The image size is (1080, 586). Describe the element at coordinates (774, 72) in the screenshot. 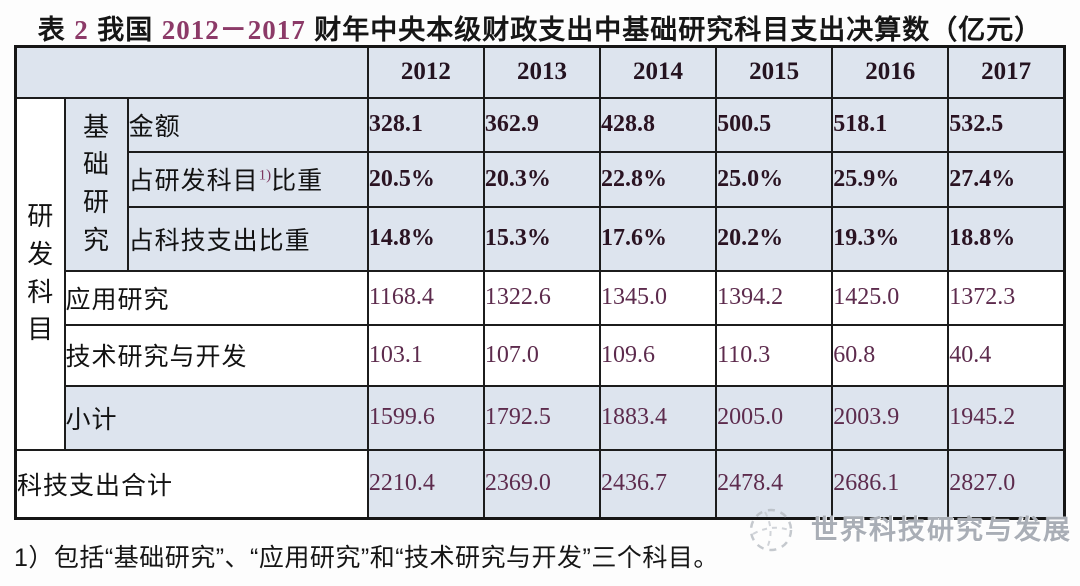

I see `year-header: 2015` at that location.